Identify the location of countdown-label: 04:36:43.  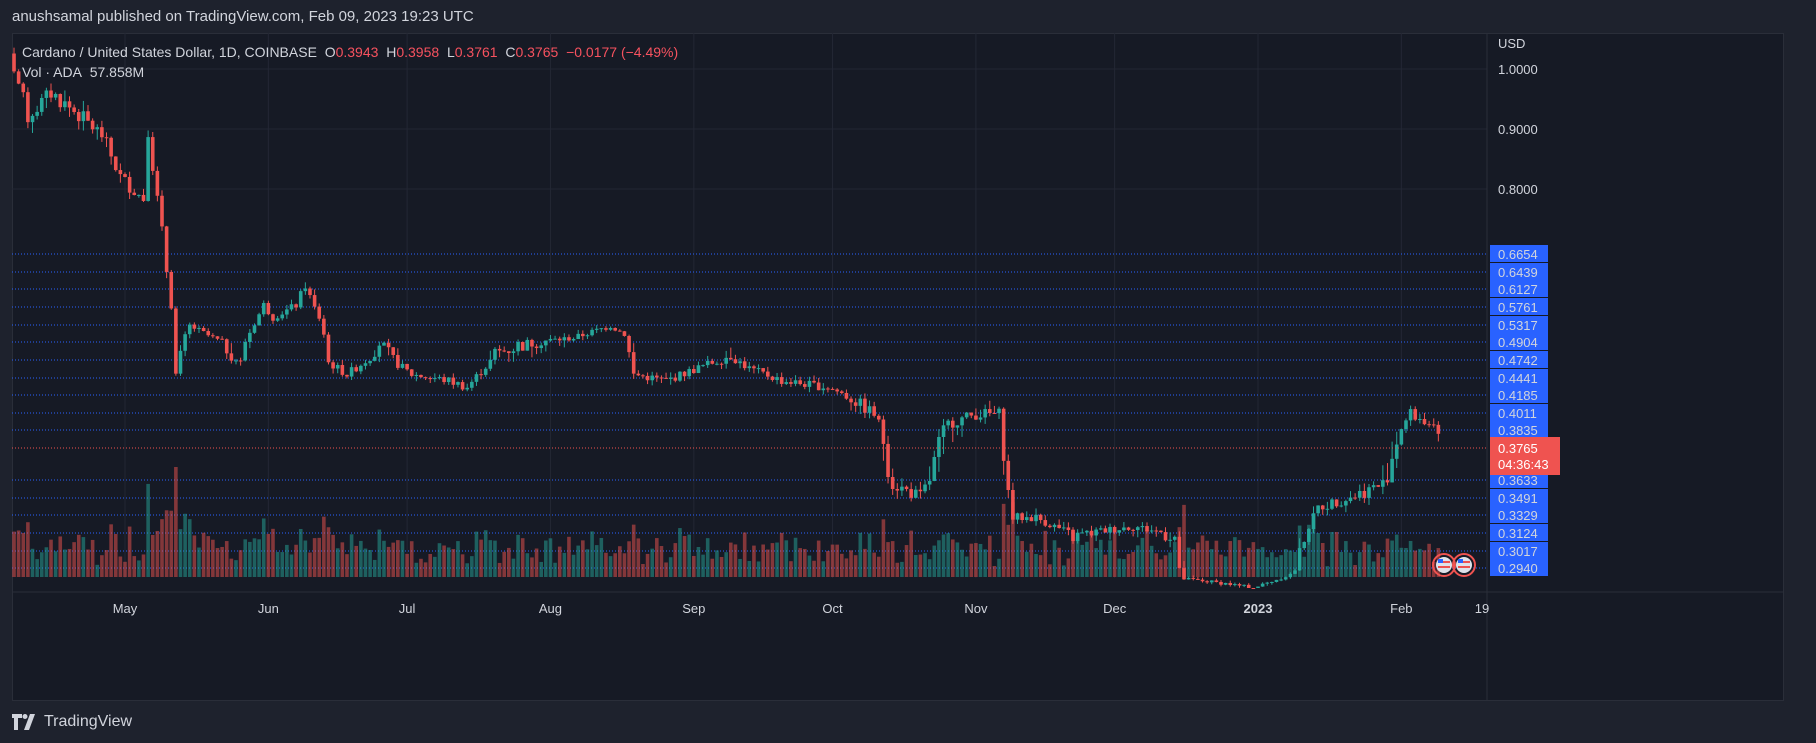
(1523, 464).